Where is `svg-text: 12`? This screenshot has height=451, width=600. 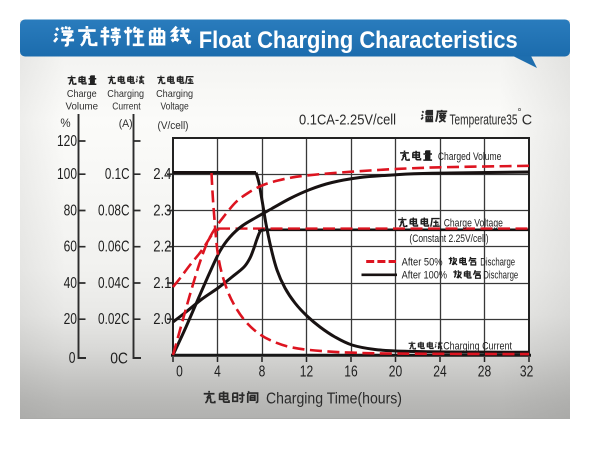 svg-text: 12 is located at coordinates (306, 372).